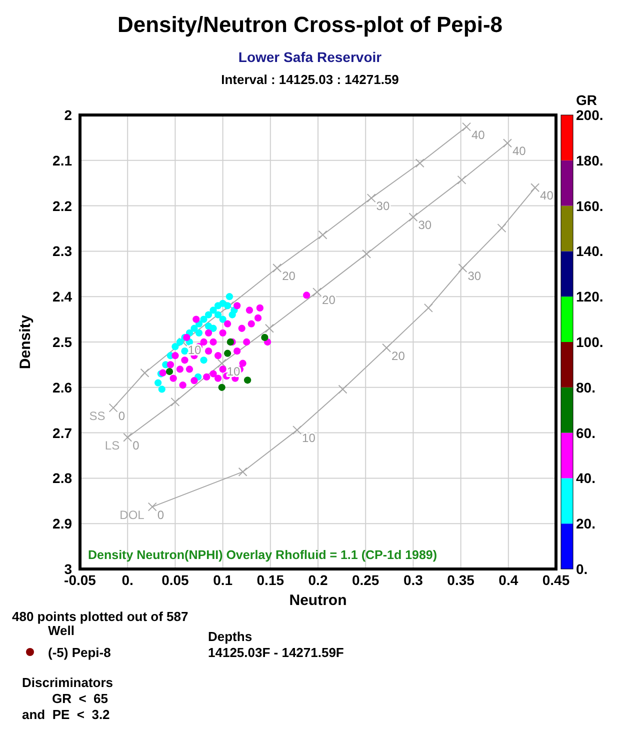 The width and height of the screenshot is (620, 734). I want to click on y-tick-label: 2.9, so click(62, 524).